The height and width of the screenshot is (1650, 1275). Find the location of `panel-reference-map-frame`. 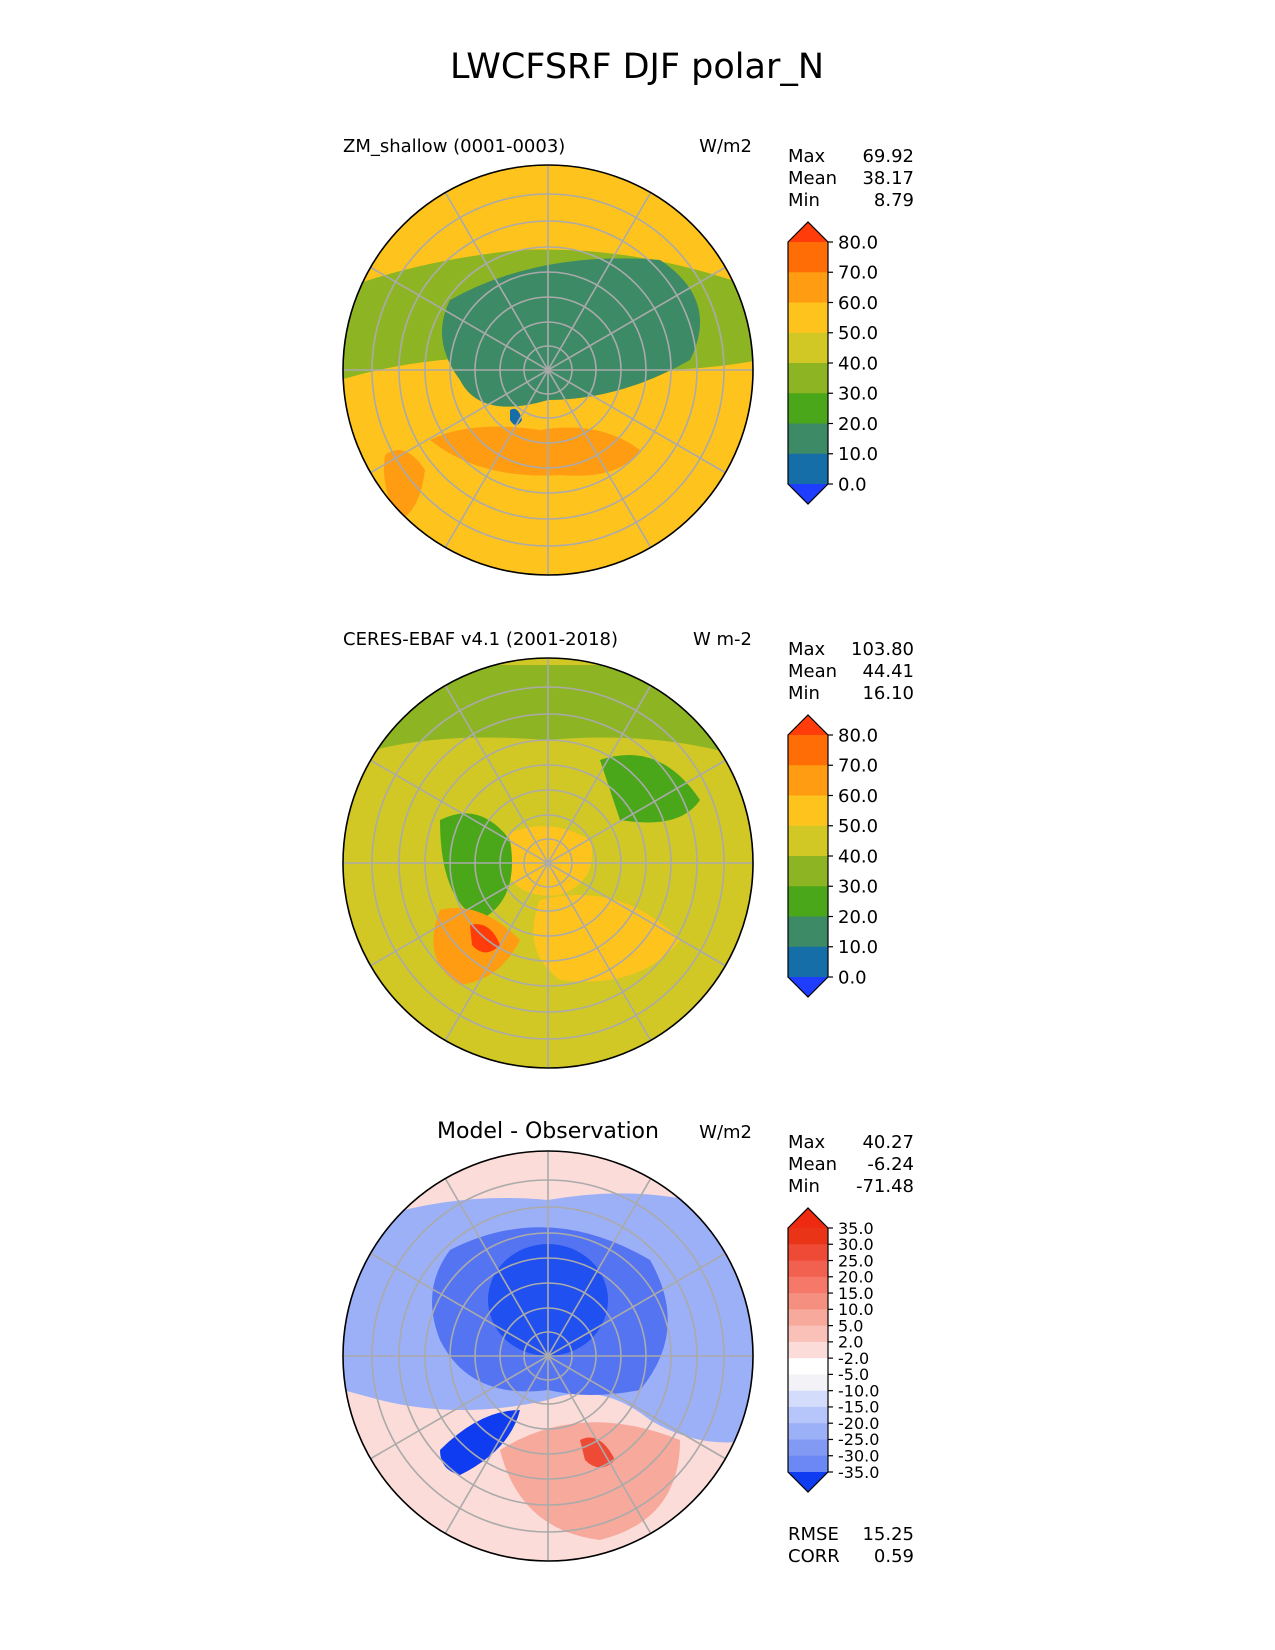

panel-reference-map-frame is located at coordinates (548, 863).